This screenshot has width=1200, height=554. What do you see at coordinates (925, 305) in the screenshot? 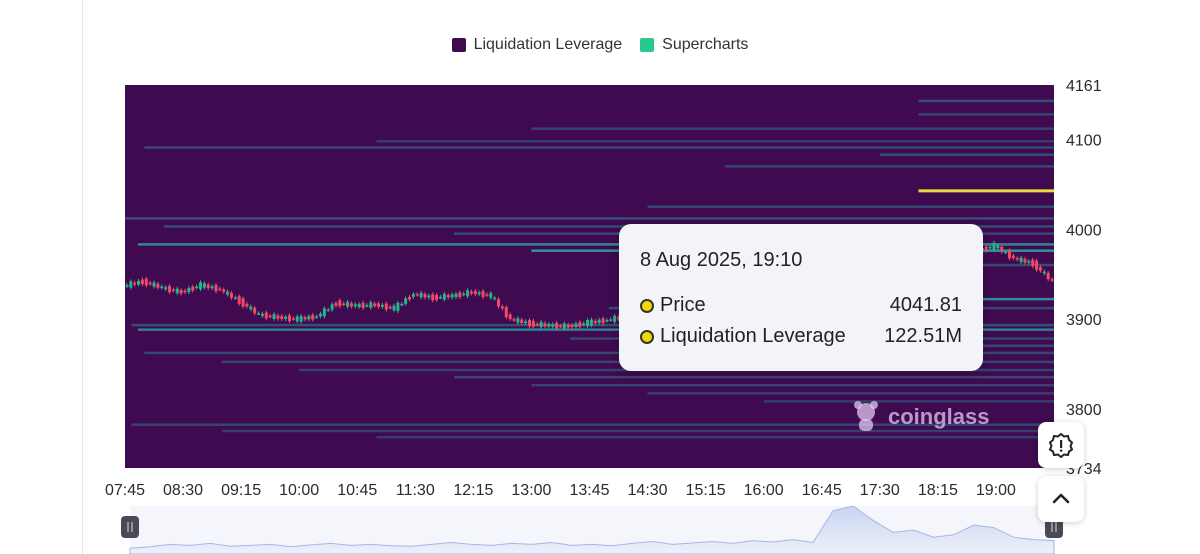
I see `tooltip-price-value: 4041.81` at bounding box center [925, 305].